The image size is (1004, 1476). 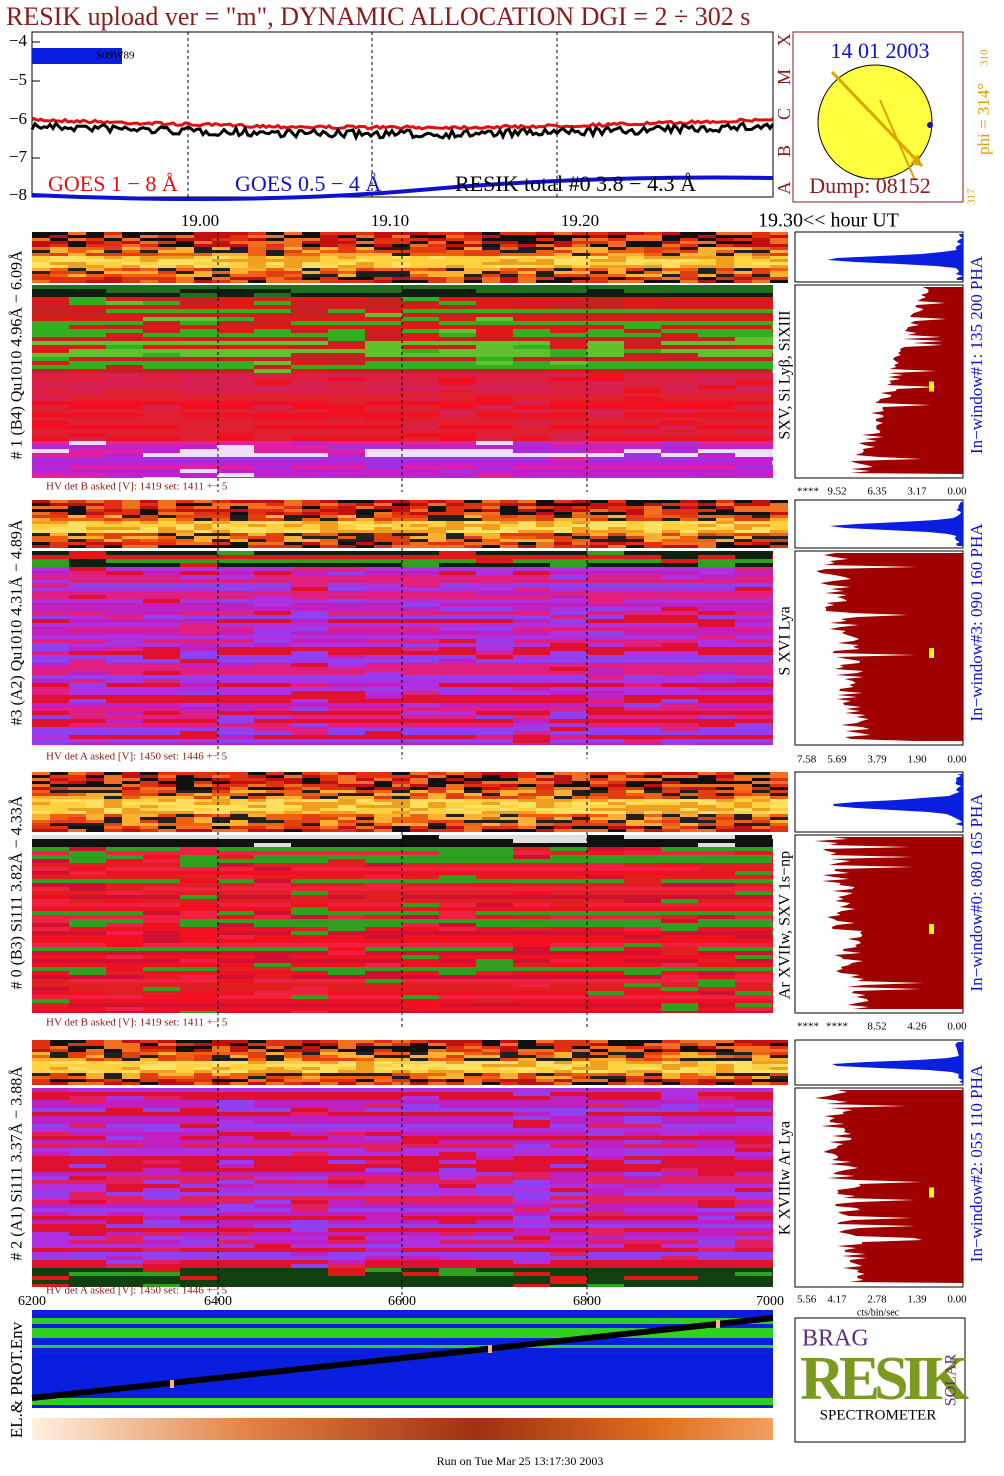 What do you see at coordinates (784, 40) in the screenshot?
I see `flare-class: X` at bounding box center [784, 40].